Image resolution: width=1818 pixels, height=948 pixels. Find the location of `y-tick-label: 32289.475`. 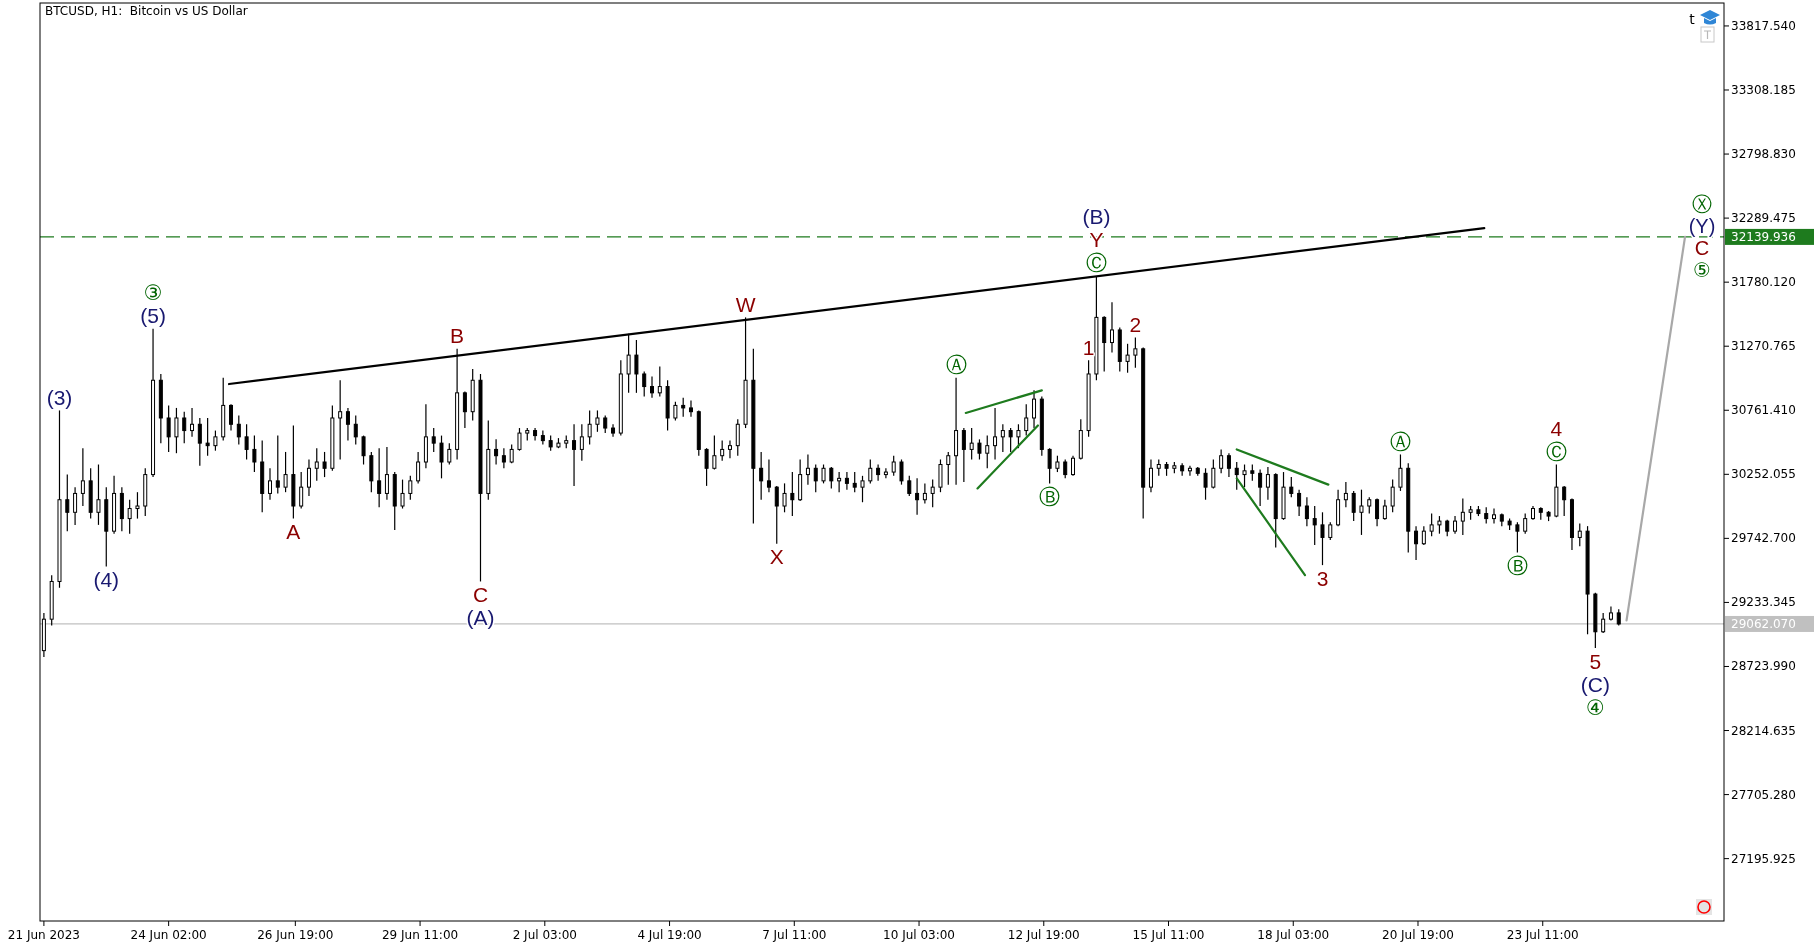

y-tick-label: 32289.475 is located at coordinates (1763, 218).